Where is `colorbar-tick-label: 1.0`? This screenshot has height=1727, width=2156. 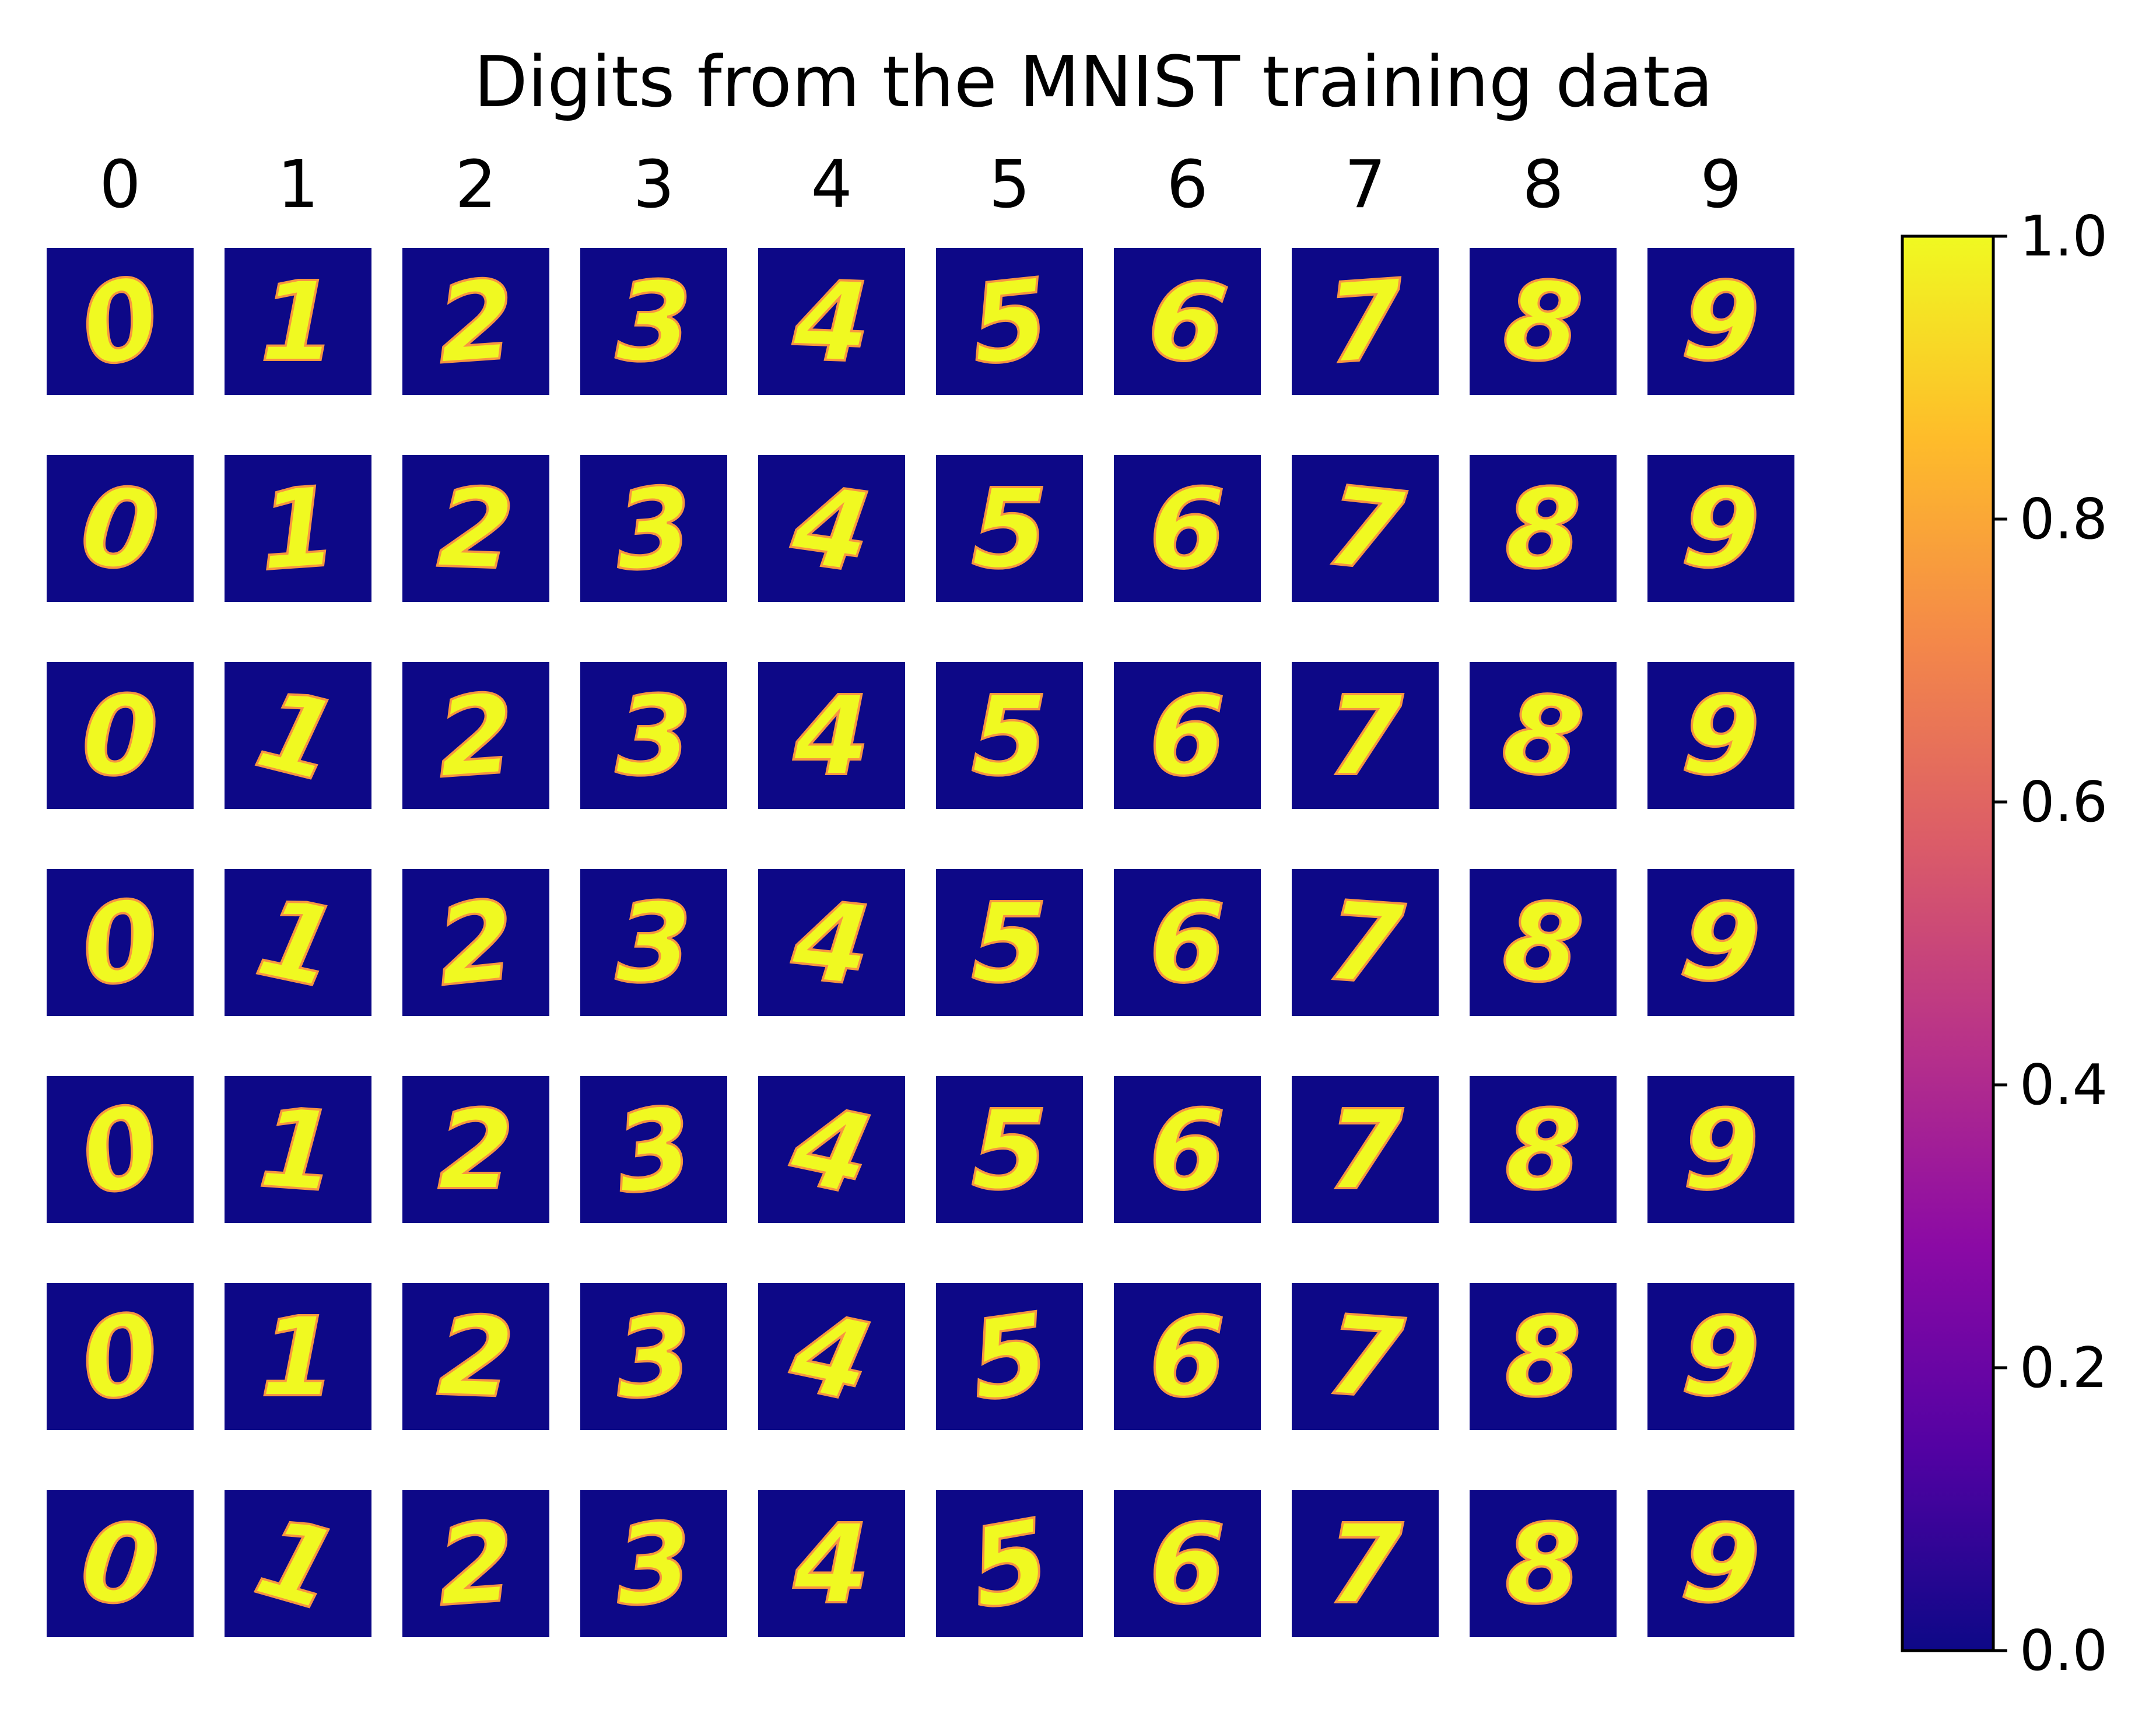
colorbar-tick-label: 1.0 is located at coordinates (2064, 237).